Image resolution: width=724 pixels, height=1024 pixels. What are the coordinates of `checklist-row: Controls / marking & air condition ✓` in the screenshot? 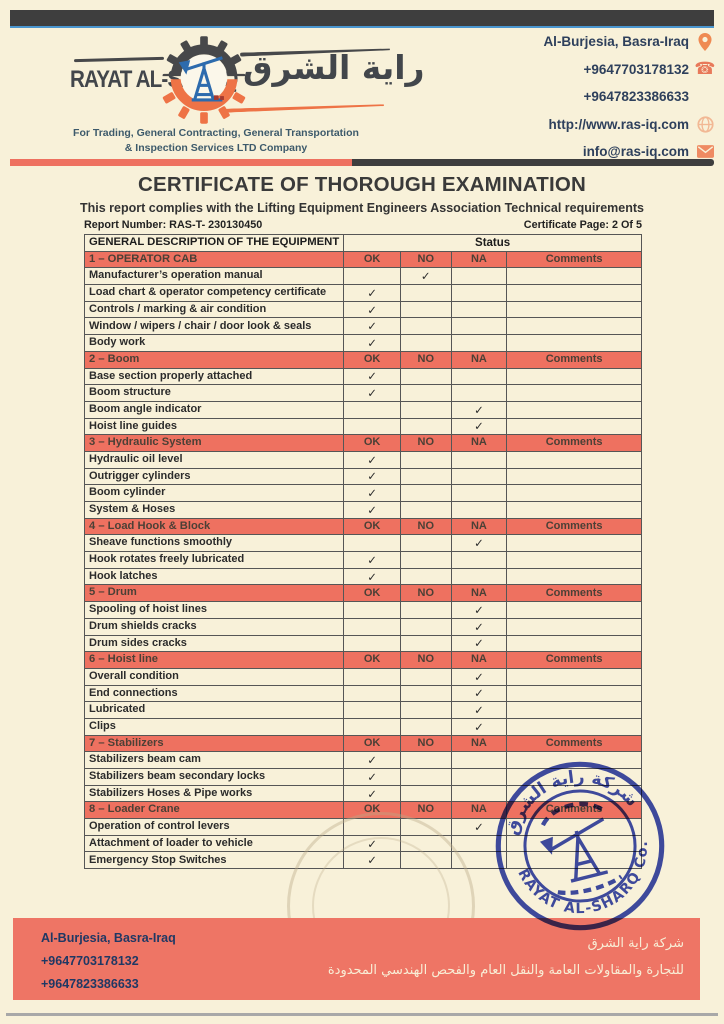 It's located at (362, 309).